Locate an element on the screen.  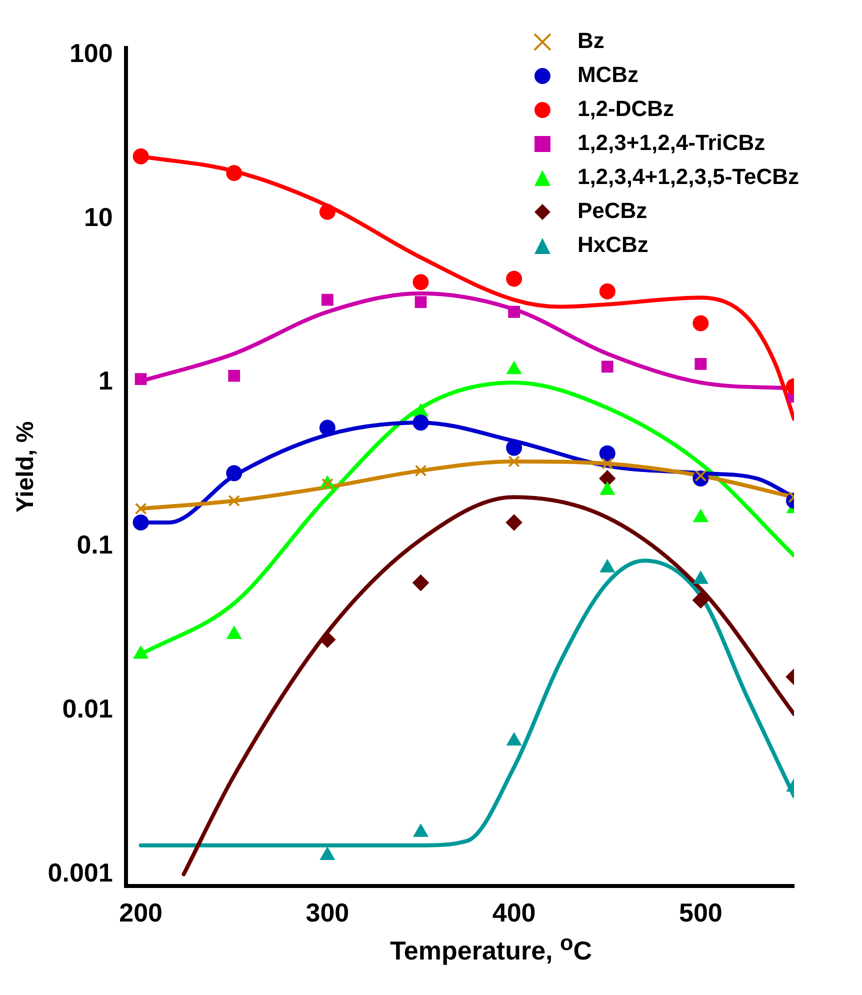
y-tick-label: 0.01 is located at coordinates (87, 709).